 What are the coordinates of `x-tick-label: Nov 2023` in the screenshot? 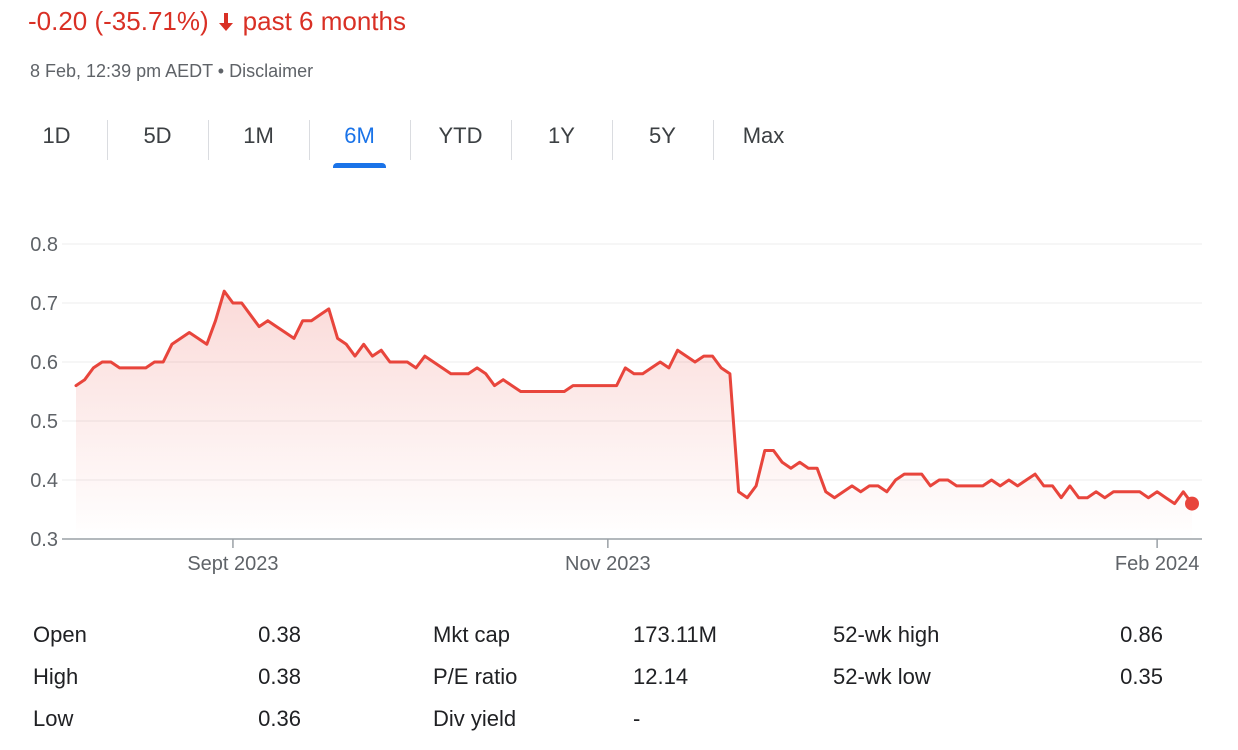 It's located at (608, 564).